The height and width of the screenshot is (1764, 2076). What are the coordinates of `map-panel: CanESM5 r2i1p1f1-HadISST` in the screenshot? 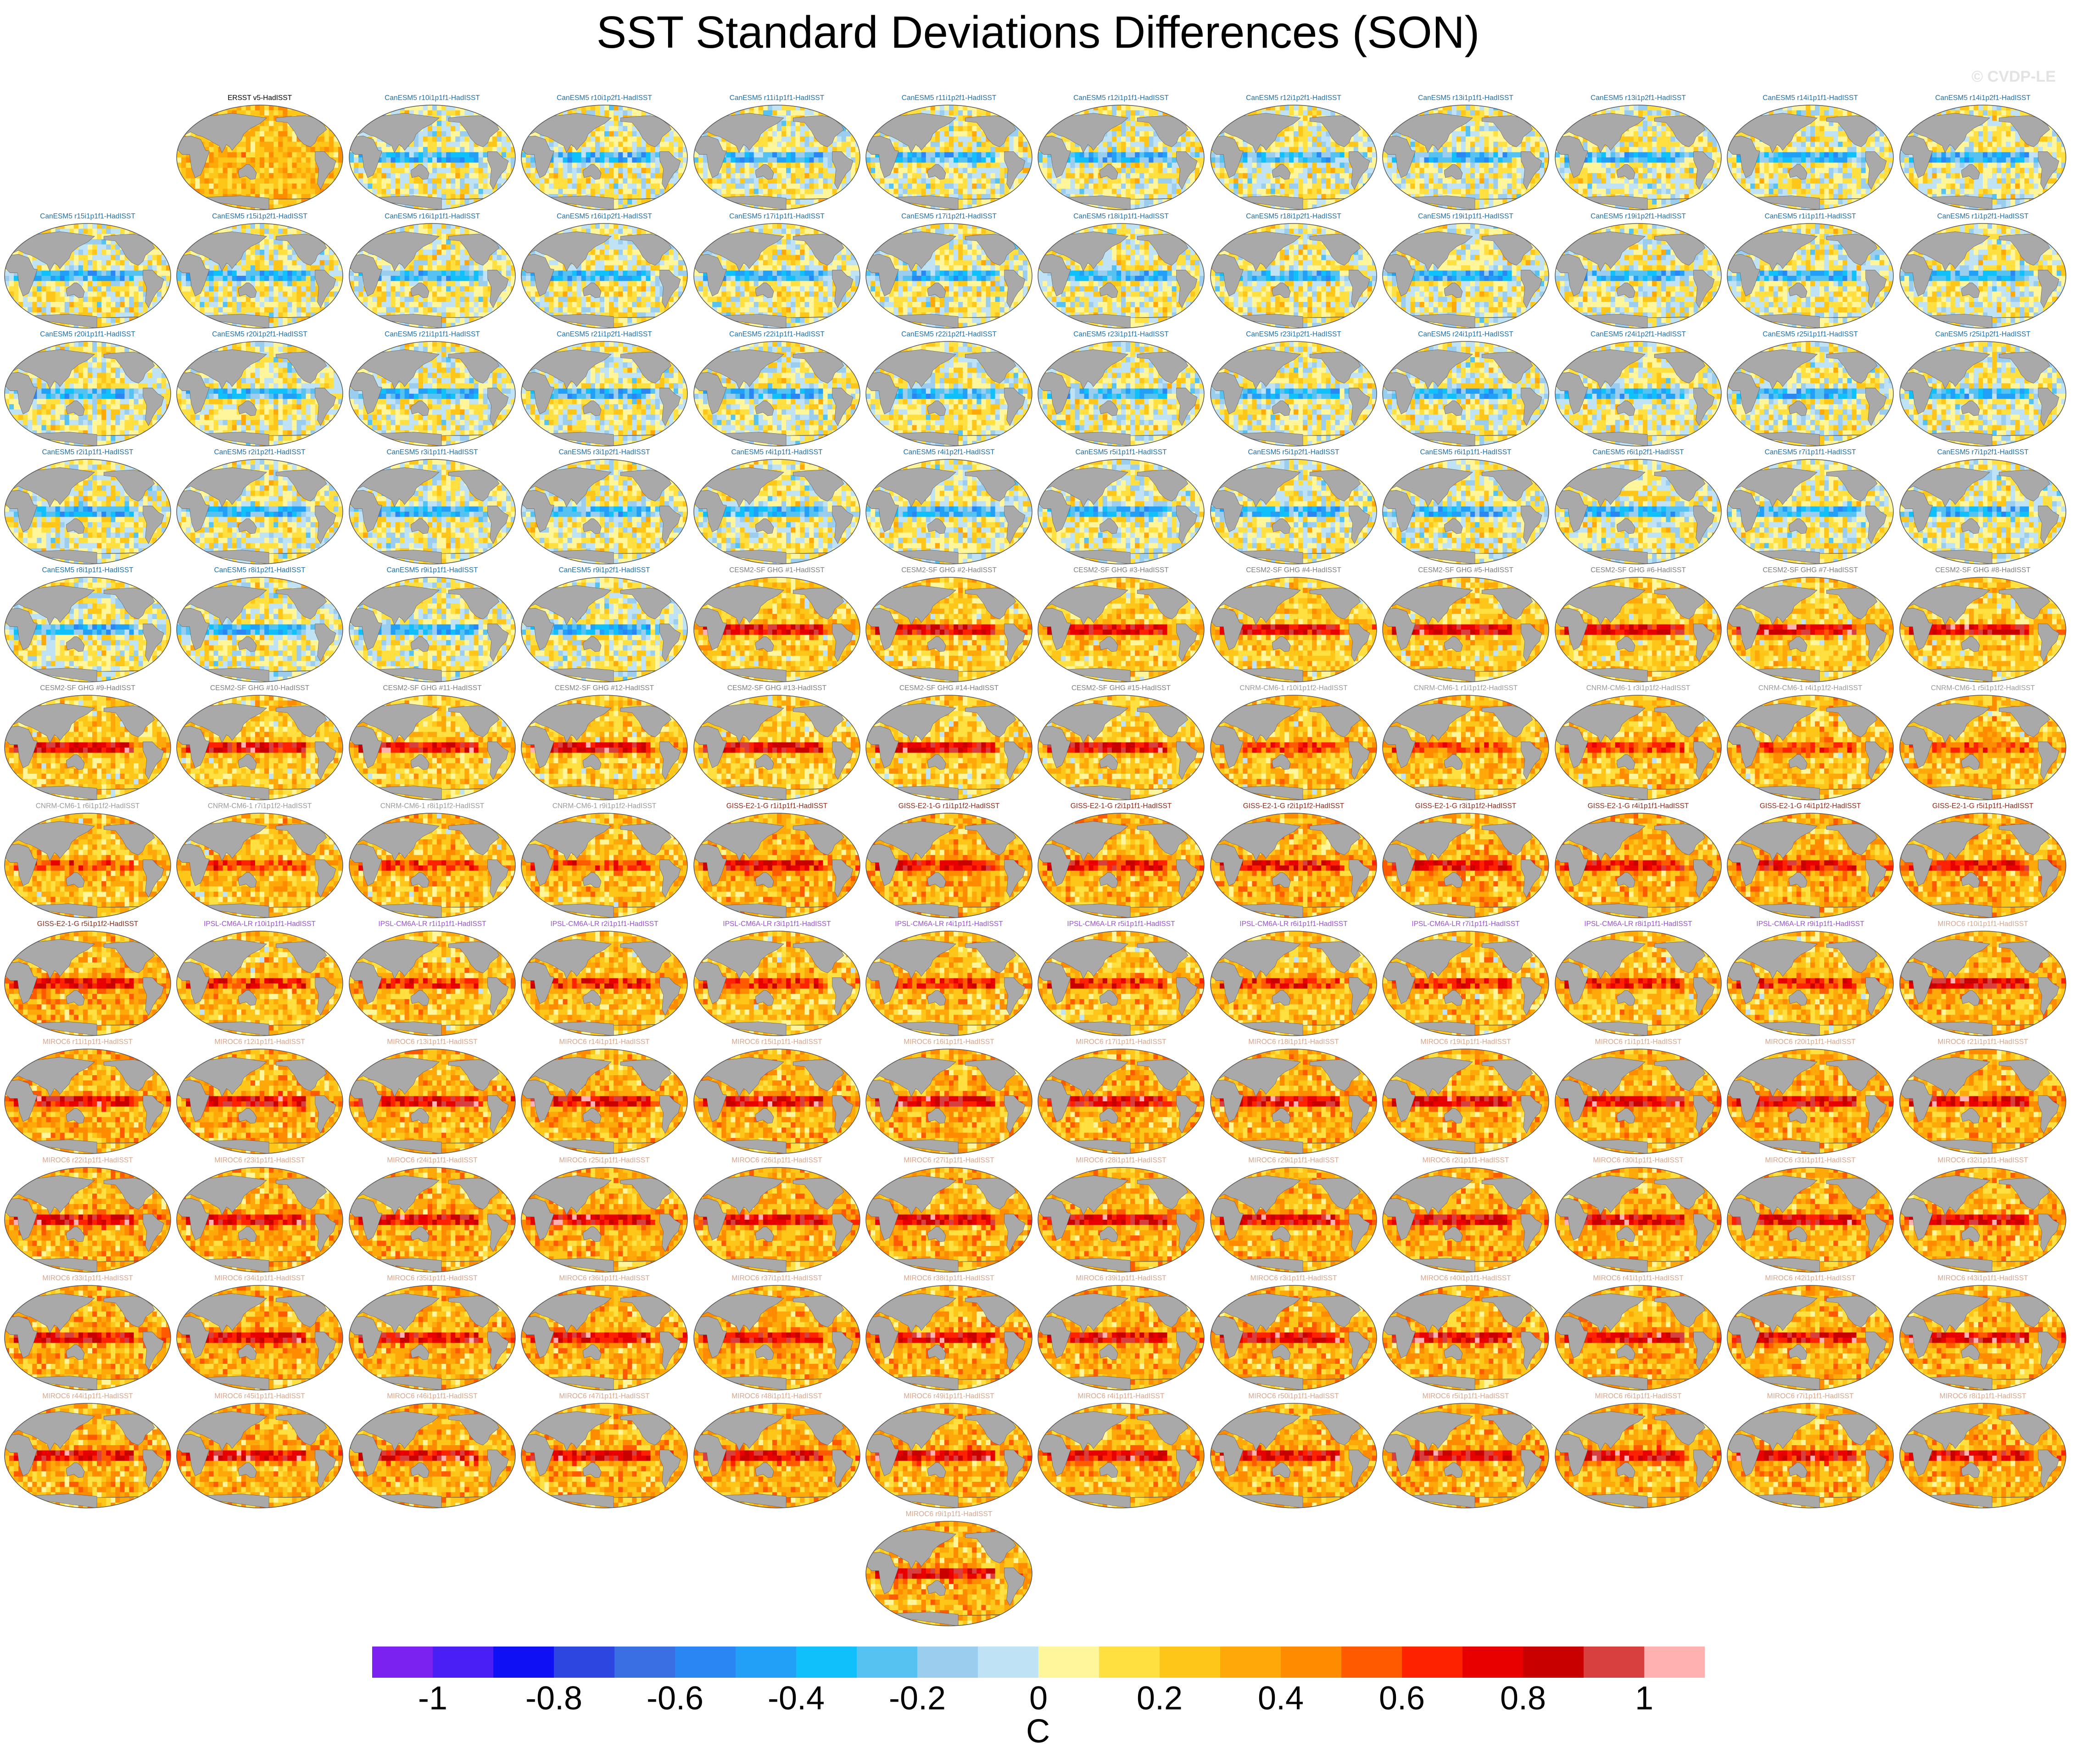 It's located at (88, 507).